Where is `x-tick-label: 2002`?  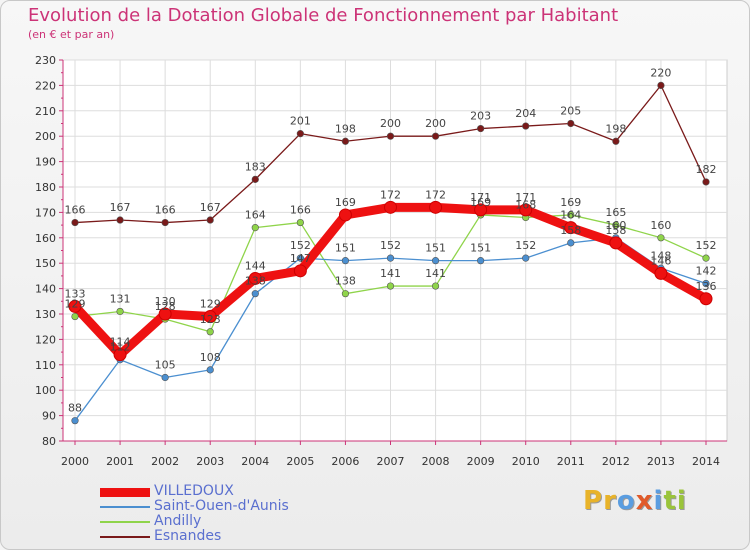 x-tick-label: 2002 is located at coordinates (165, 461).